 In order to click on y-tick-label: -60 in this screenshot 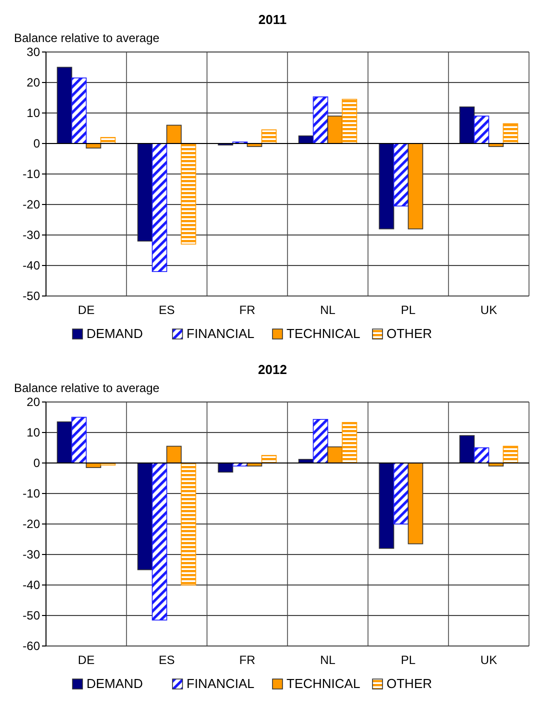, I will do `click(31, 646)`.